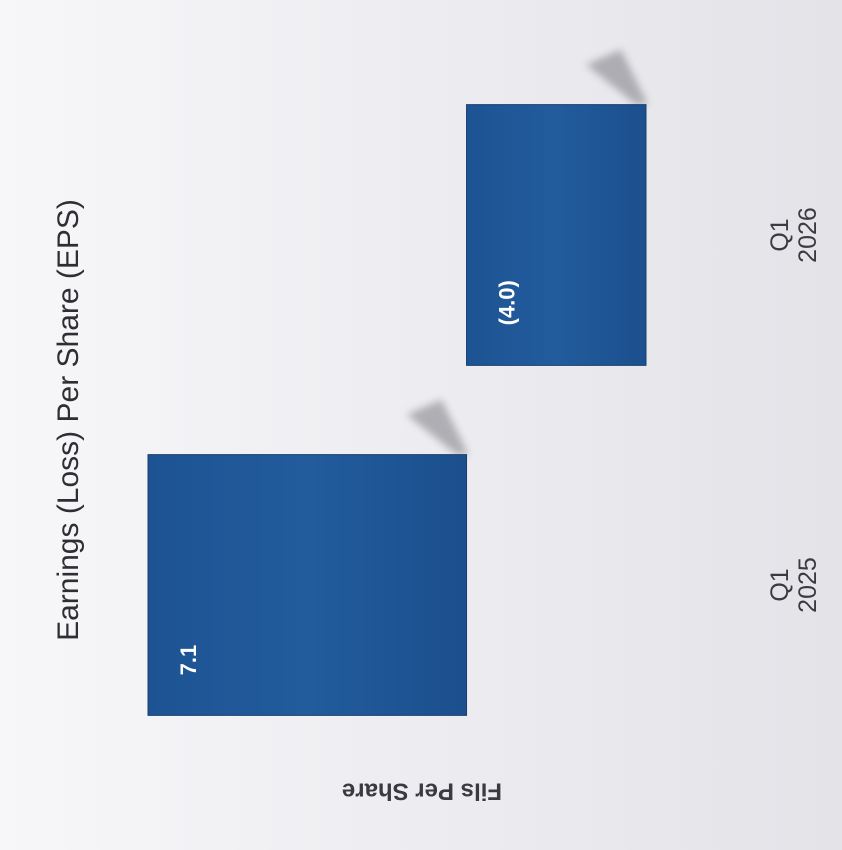 This screenshot has height=850, width=842. I want to click on value-label: 7.1, so click(188, 660).